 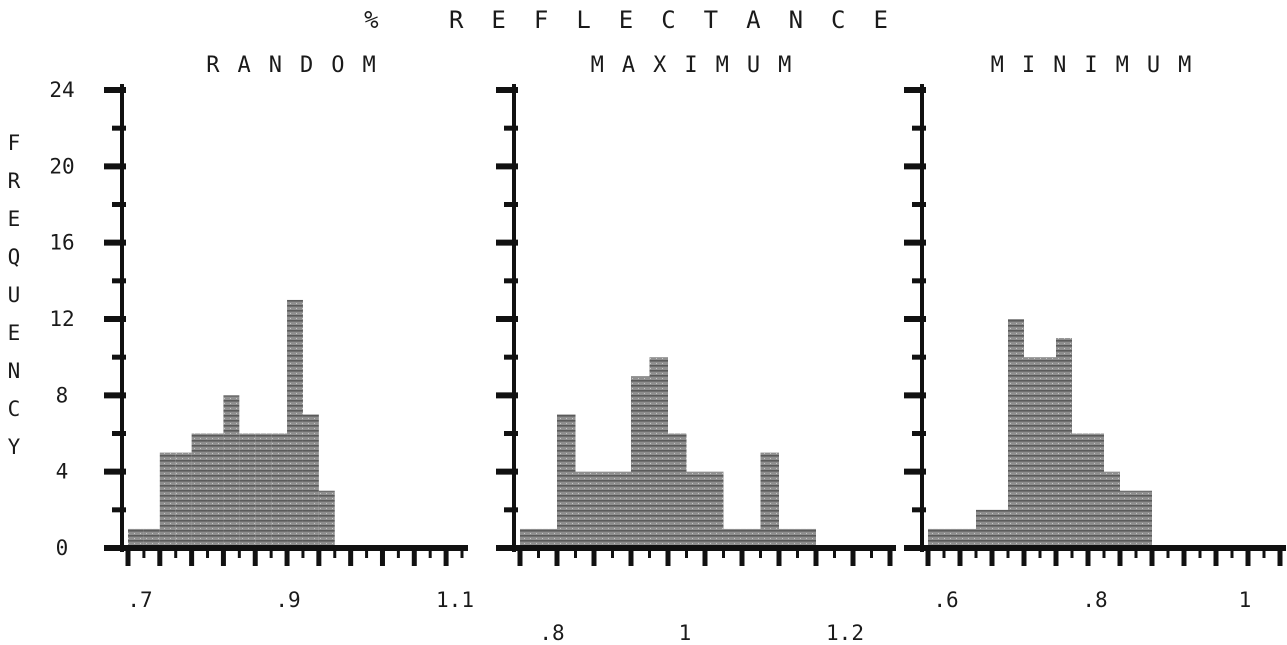 What do you see at coordinates (299, 65) in the screenshot?
I see `panel-title: RANDOM` at bounding box center [299, 65].